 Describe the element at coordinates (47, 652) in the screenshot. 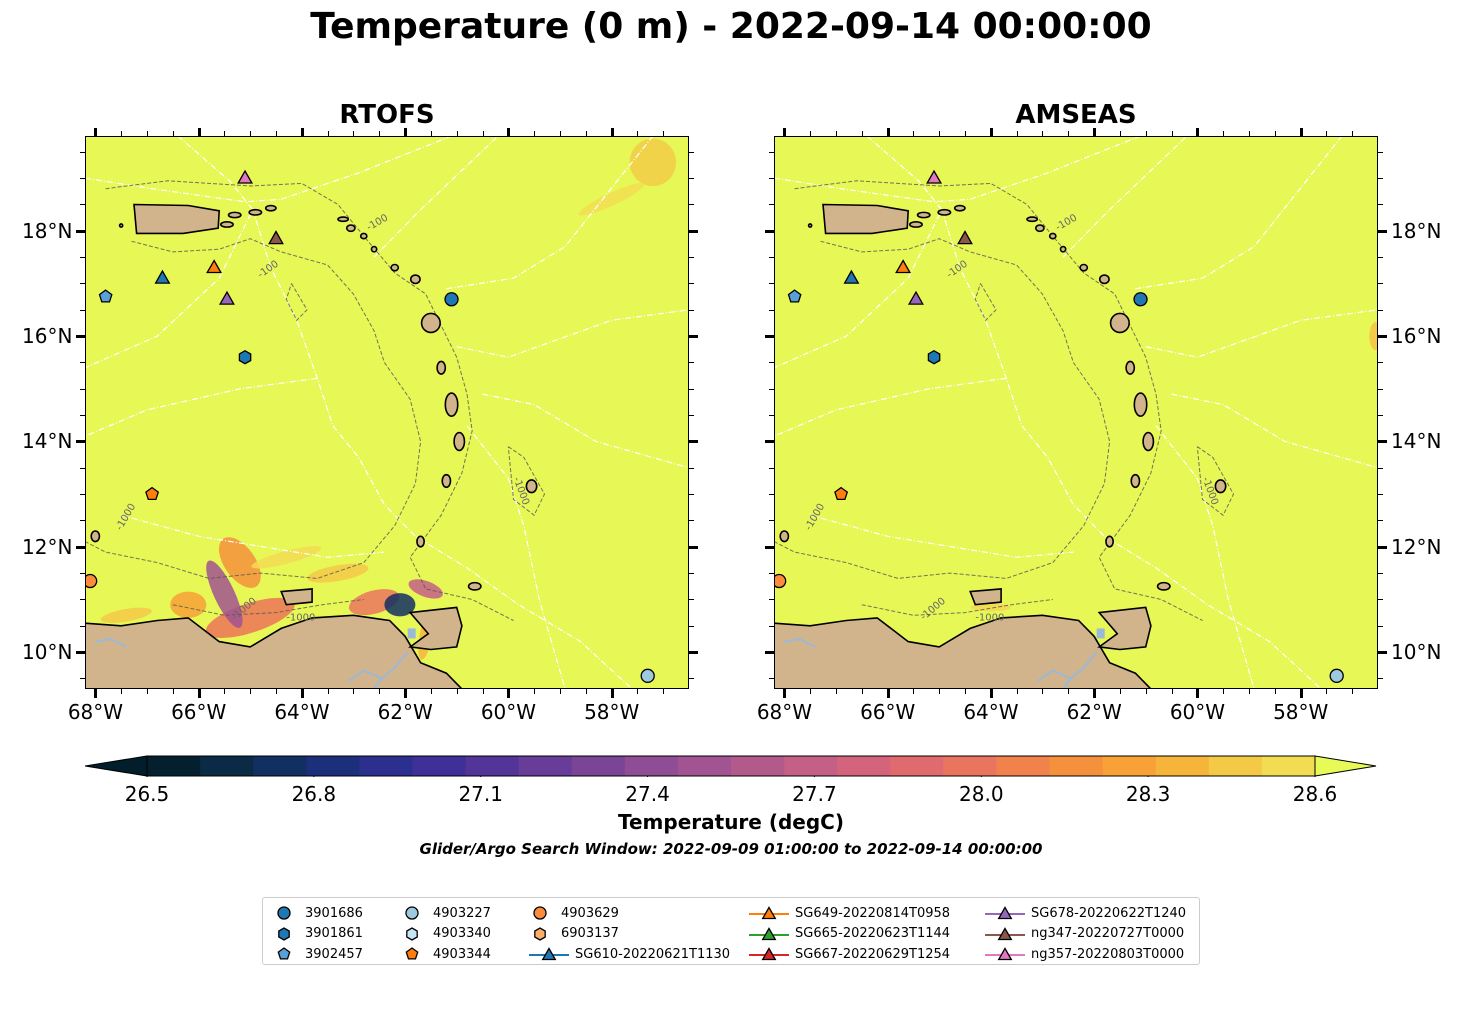

I see `y-tick-label: 10°N` at that location.